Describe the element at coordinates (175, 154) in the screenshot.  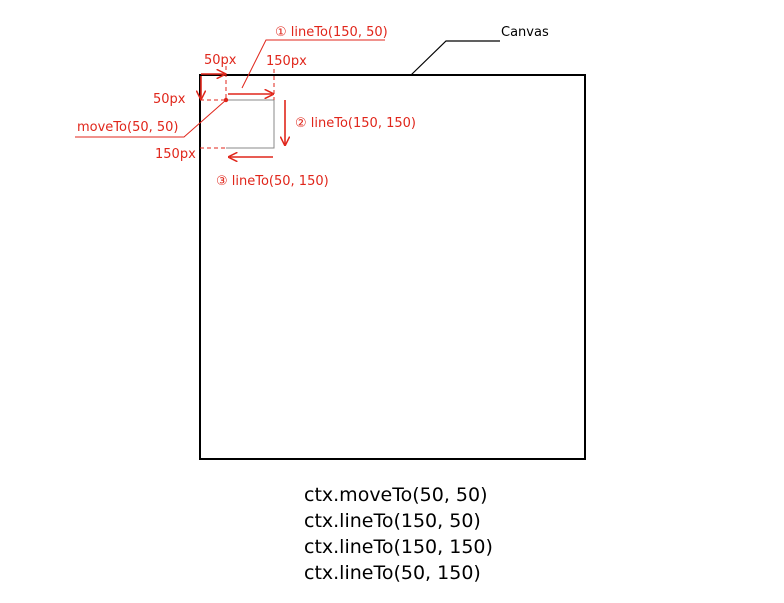
I see `dim-y150-label: 150px` at that location.